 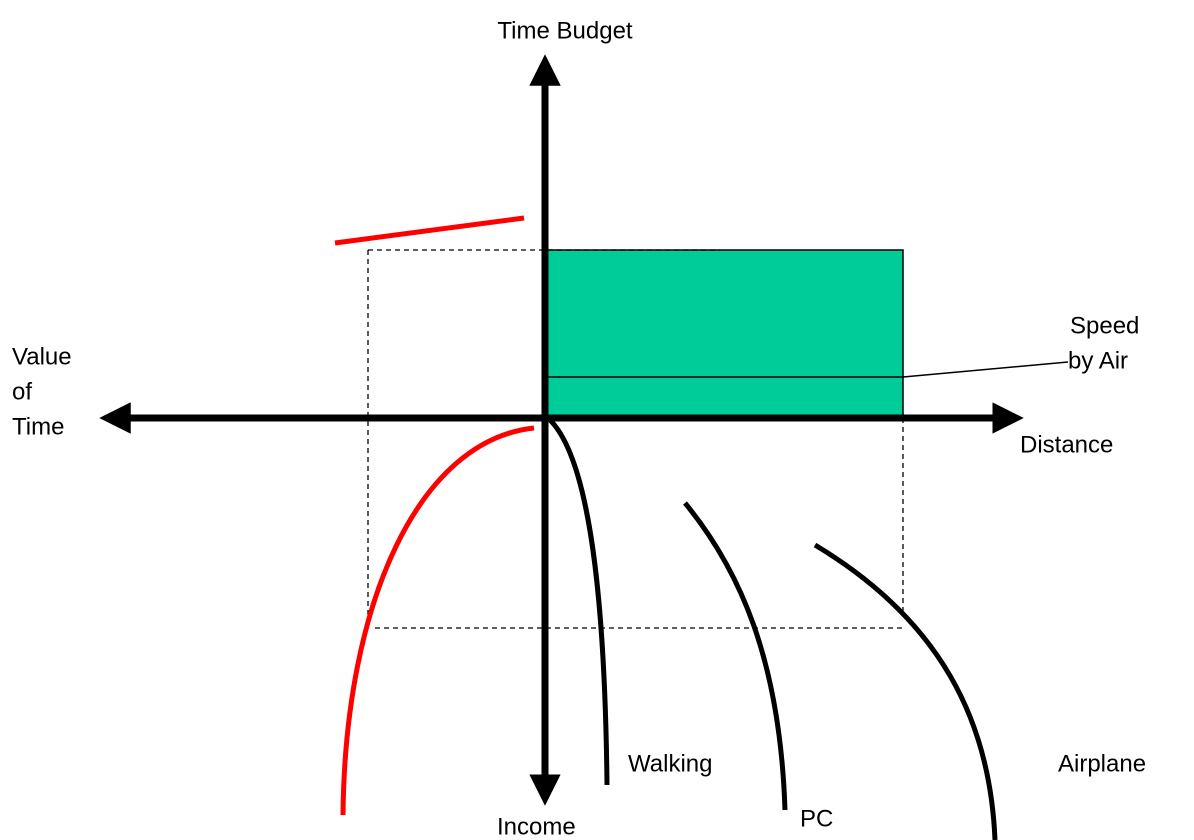 I want to click on red-line, so click(x=429, y=230).